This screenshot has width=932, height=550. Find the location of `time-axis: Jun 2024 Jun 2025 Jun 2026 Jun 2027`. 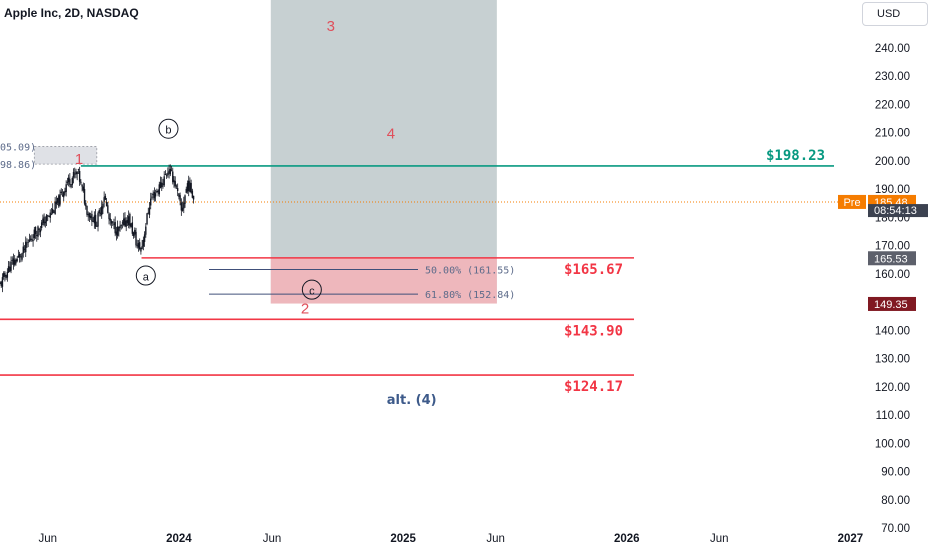

time-axis: Jun 2024 Jun 2025 Jun 2026 Jun 2027 is located at coordinates (451, 539).